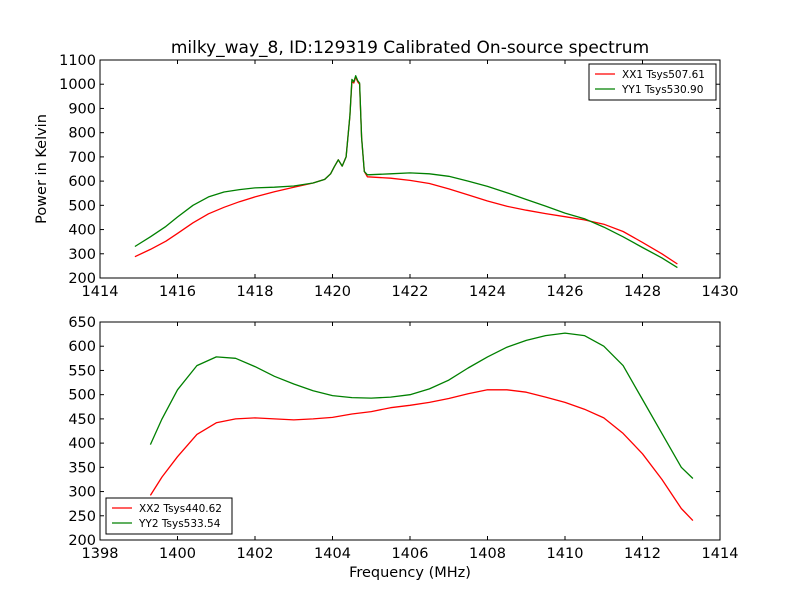  I want to click on x-tick-label: 1420, so click(332, 292).